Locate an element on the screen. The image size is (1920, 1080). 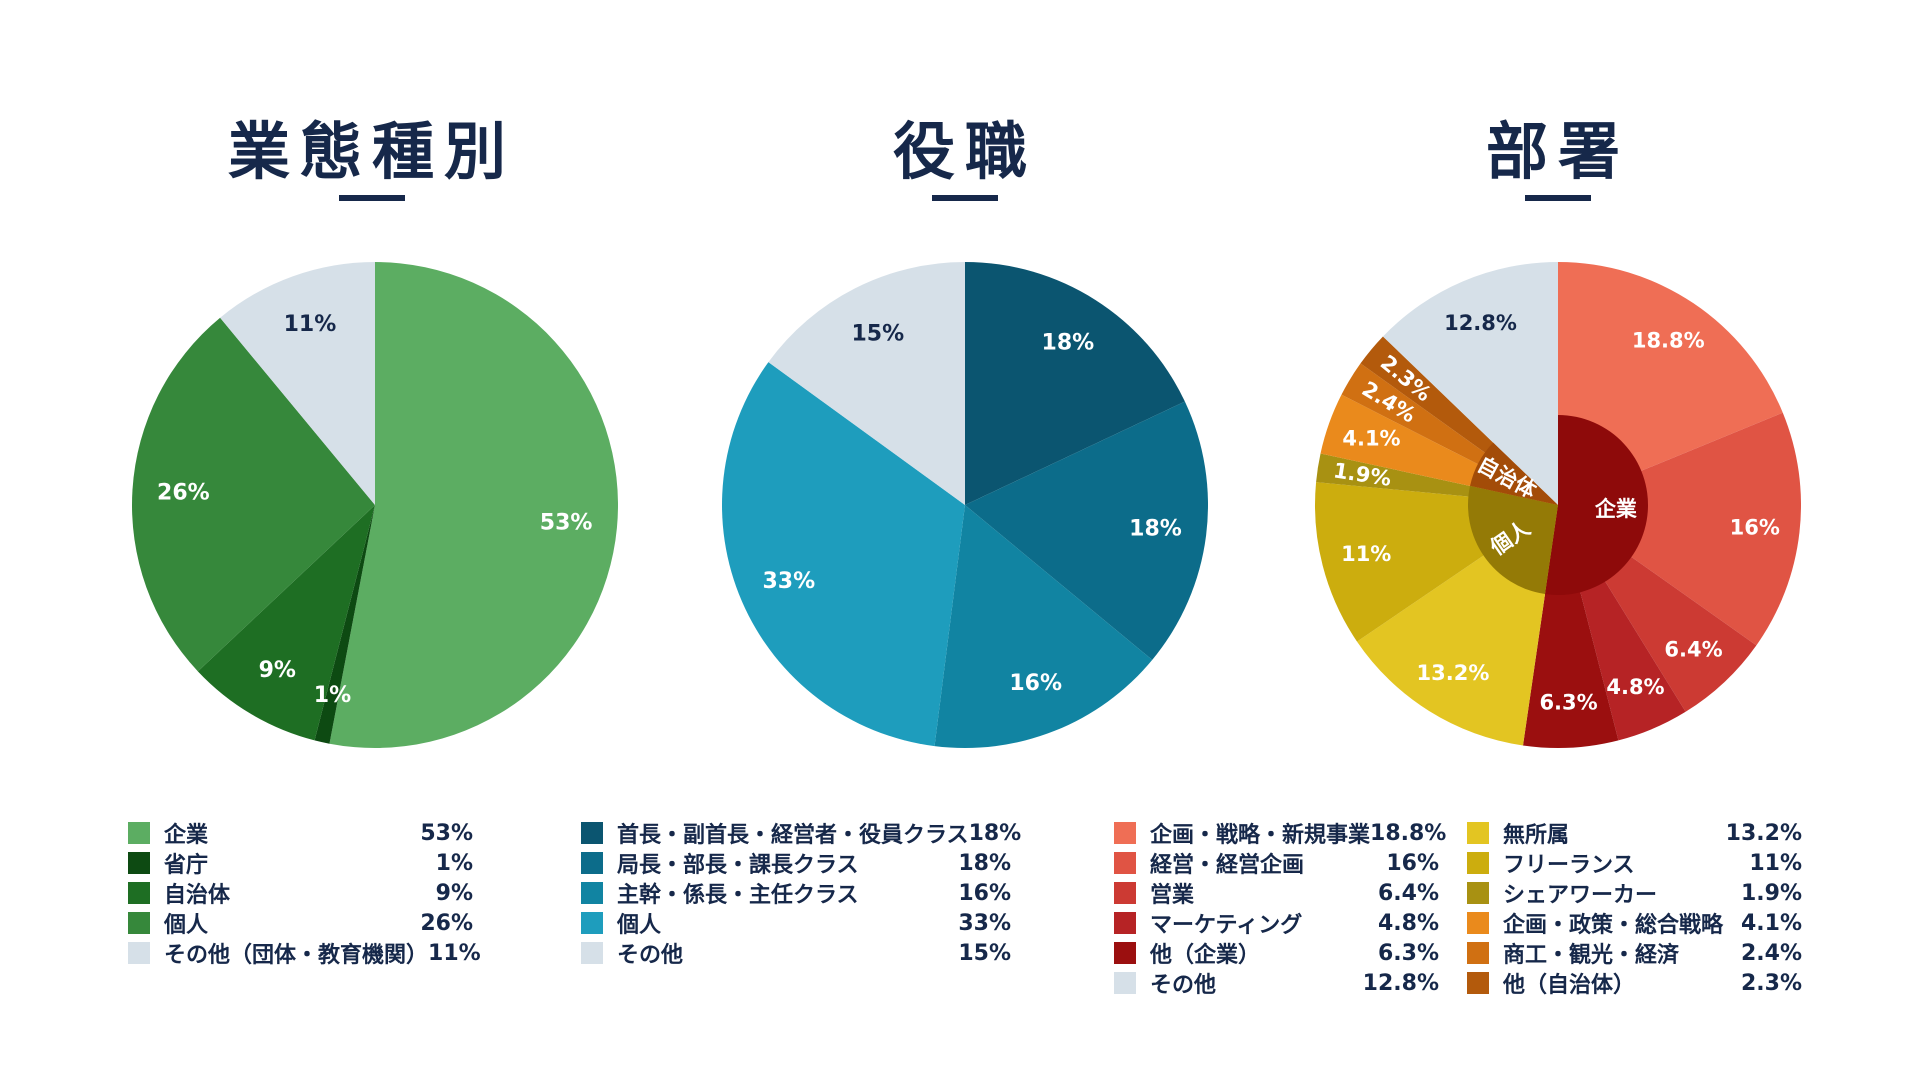
legend-label: 商工・観光・経済 is located at coordinates (1591, 955).